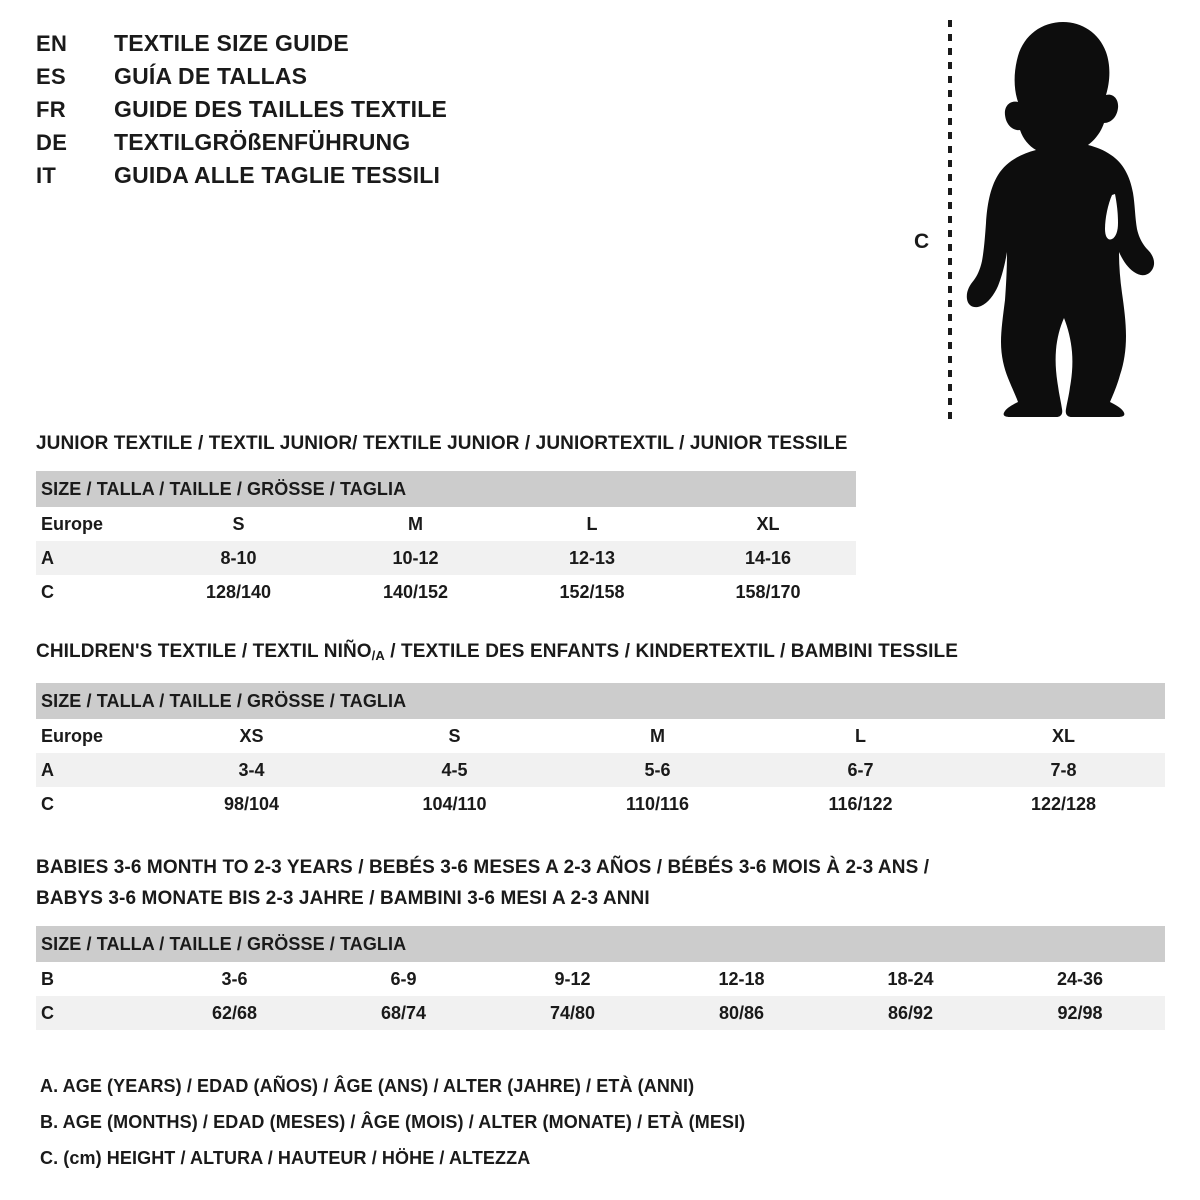  Describe the element at coordinates (238, 591) in the screenshot. I see `table-cell: 128/140` at that location.